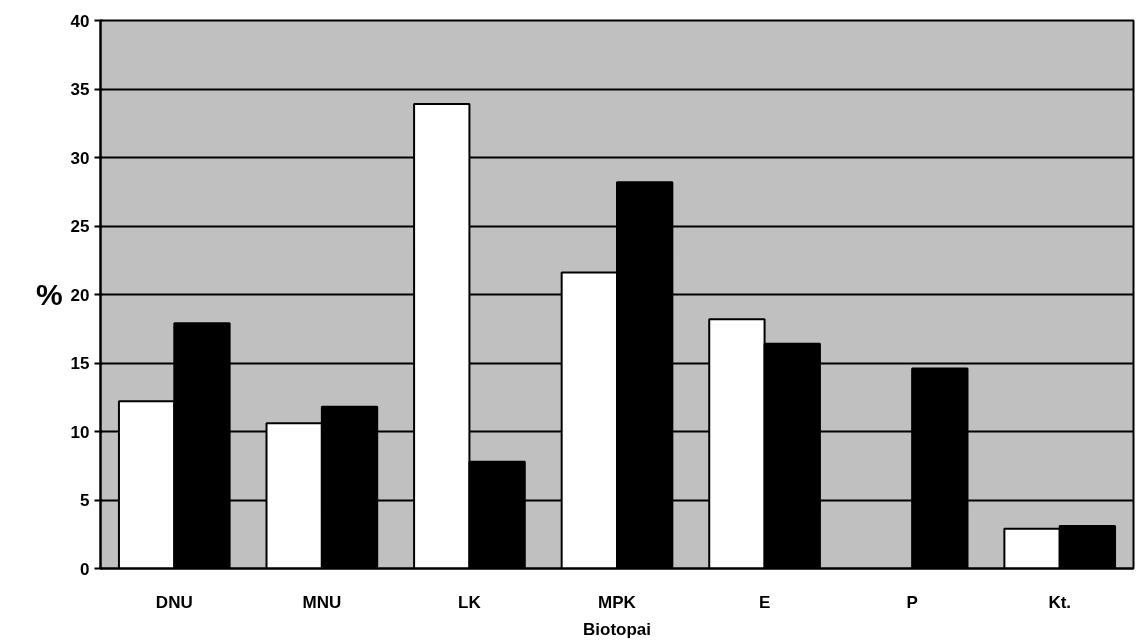  Describe the element at coordinates (85, 569) in the screenshot. I see `y-tick-label: 0` at that location.